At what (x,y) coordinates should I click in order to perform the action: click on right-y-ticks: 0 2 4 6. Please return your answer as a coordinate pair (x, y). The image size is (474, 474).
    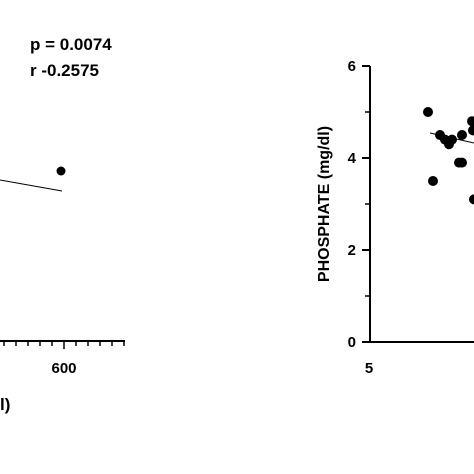
    Looking at the image, I should click on (359, 204).